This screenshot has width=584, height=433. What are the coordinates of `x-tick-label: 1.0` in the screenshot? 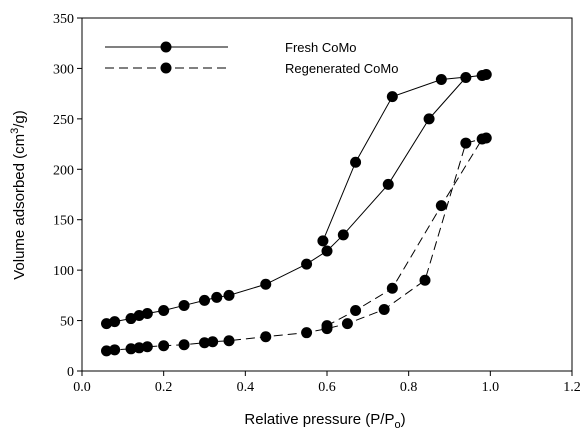 It's located at (491, 387).